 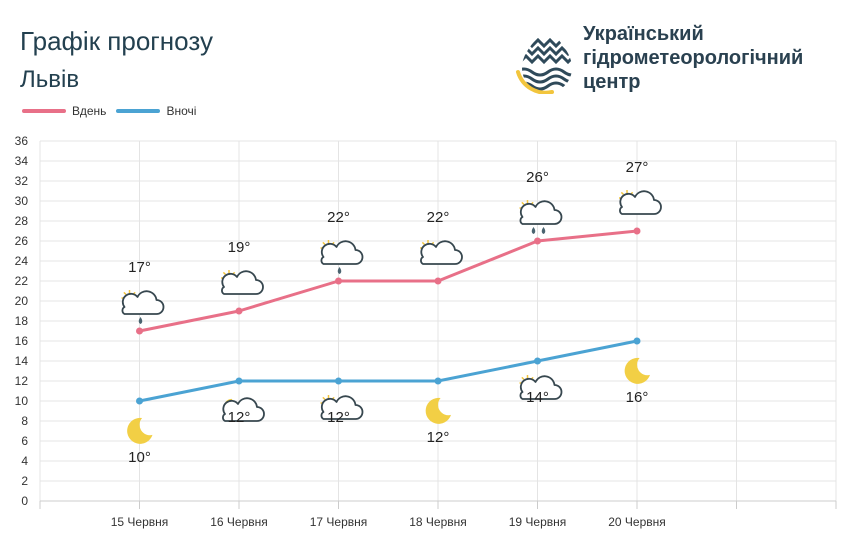 What do you see at coordinates (44, 111) in the screenshot?
I see `legend-swatch-day` at bounding box center [44, 111].